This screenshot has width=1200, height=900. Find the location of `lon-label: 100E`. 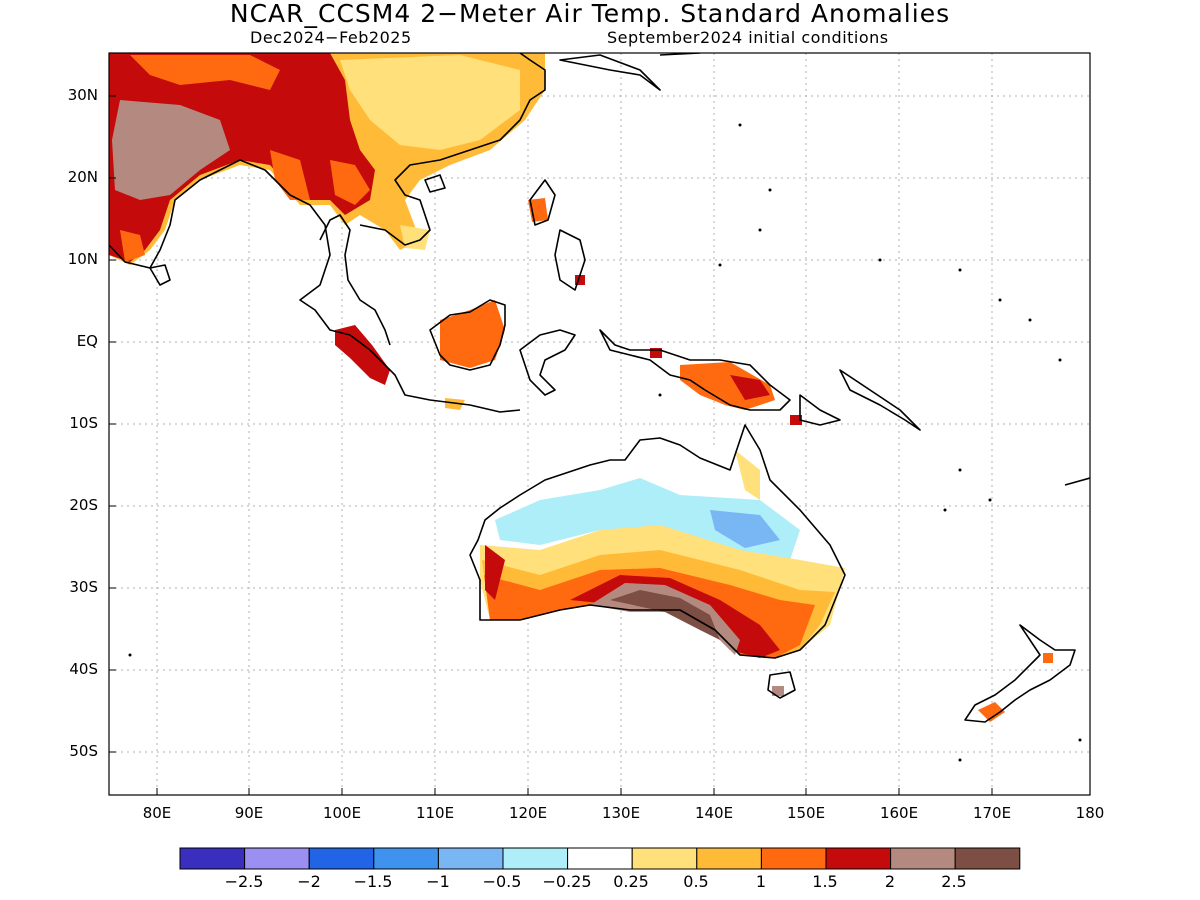

lon-label: 100E is located at coordinates (342, 813).